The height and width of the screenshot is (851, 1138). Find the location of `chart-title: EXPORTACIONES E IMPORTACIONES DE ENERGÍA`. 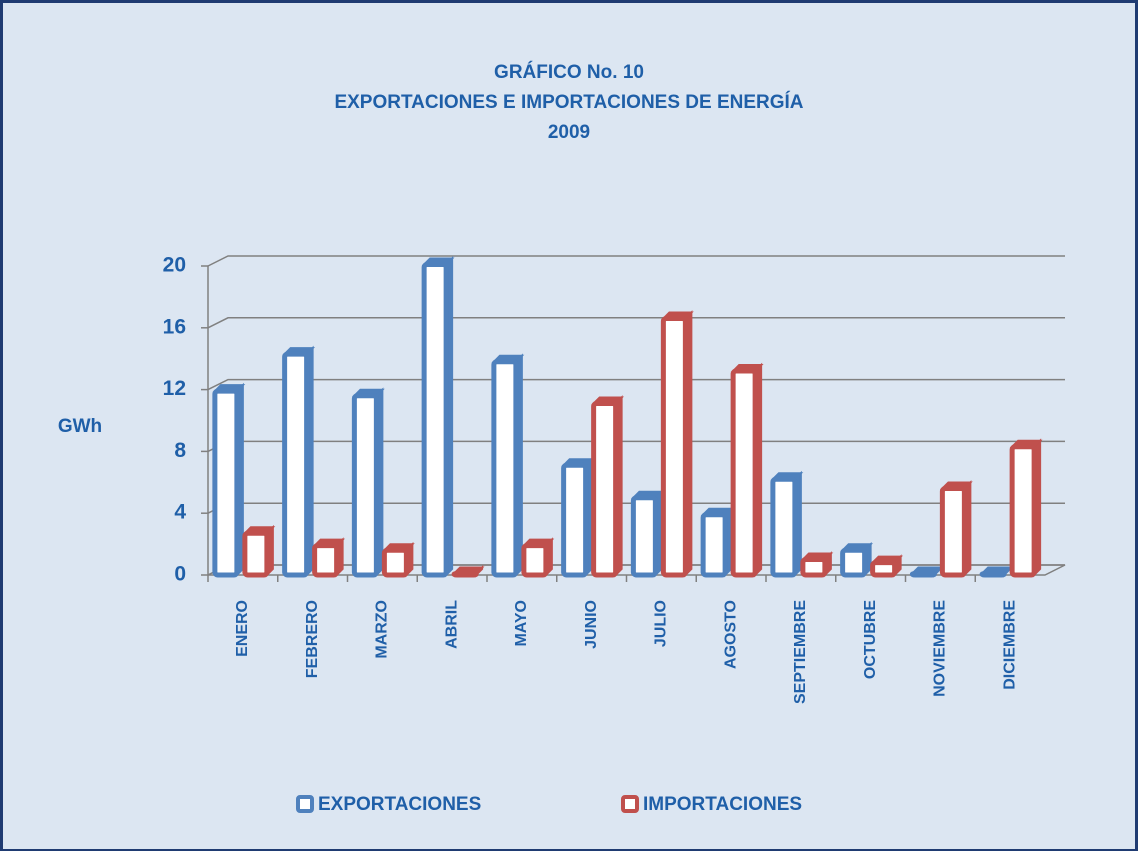

chart-title: EXPORTACIONES E IMPORTACIONES DE ENERGÍA is located at coordinates (568, 102).